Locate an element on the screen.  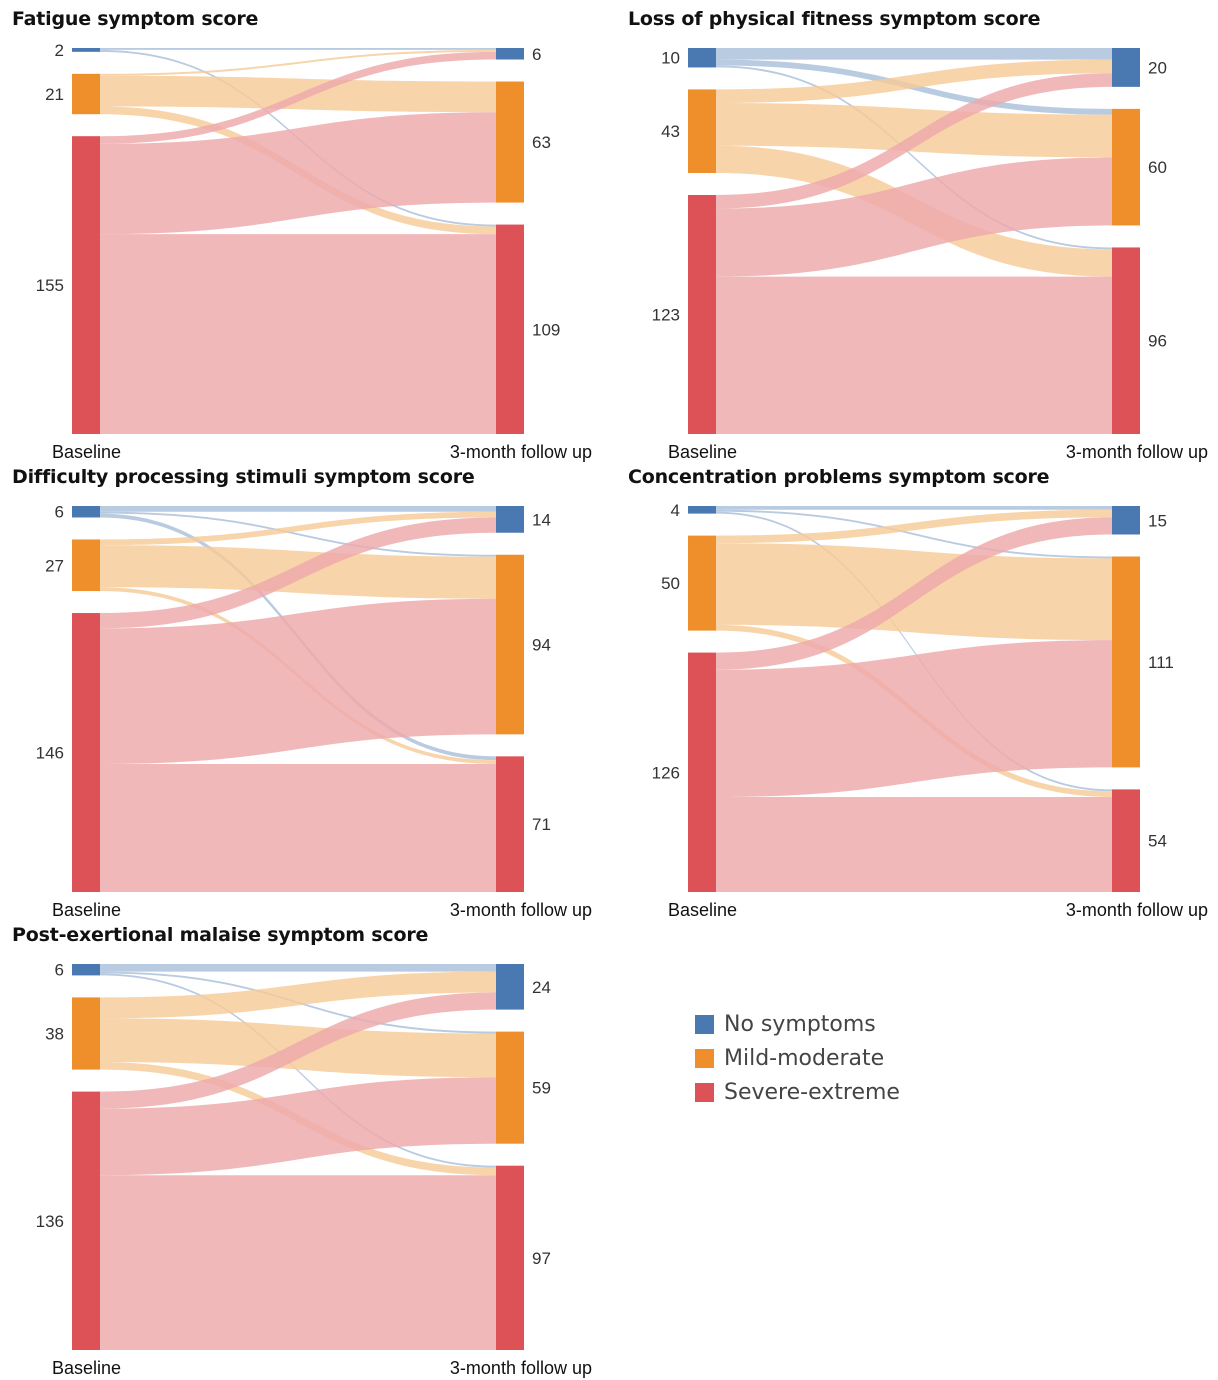
legend-item-severe-extreme: Severe-extreme is located at coordinates (797, 1092).